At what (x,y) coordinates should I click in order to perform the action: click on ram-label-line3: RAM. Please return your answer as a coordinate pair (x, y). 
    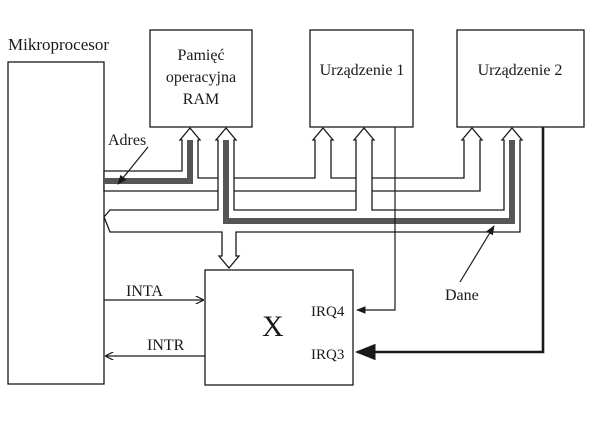
    Looking at the image, I should click on (201, 99).